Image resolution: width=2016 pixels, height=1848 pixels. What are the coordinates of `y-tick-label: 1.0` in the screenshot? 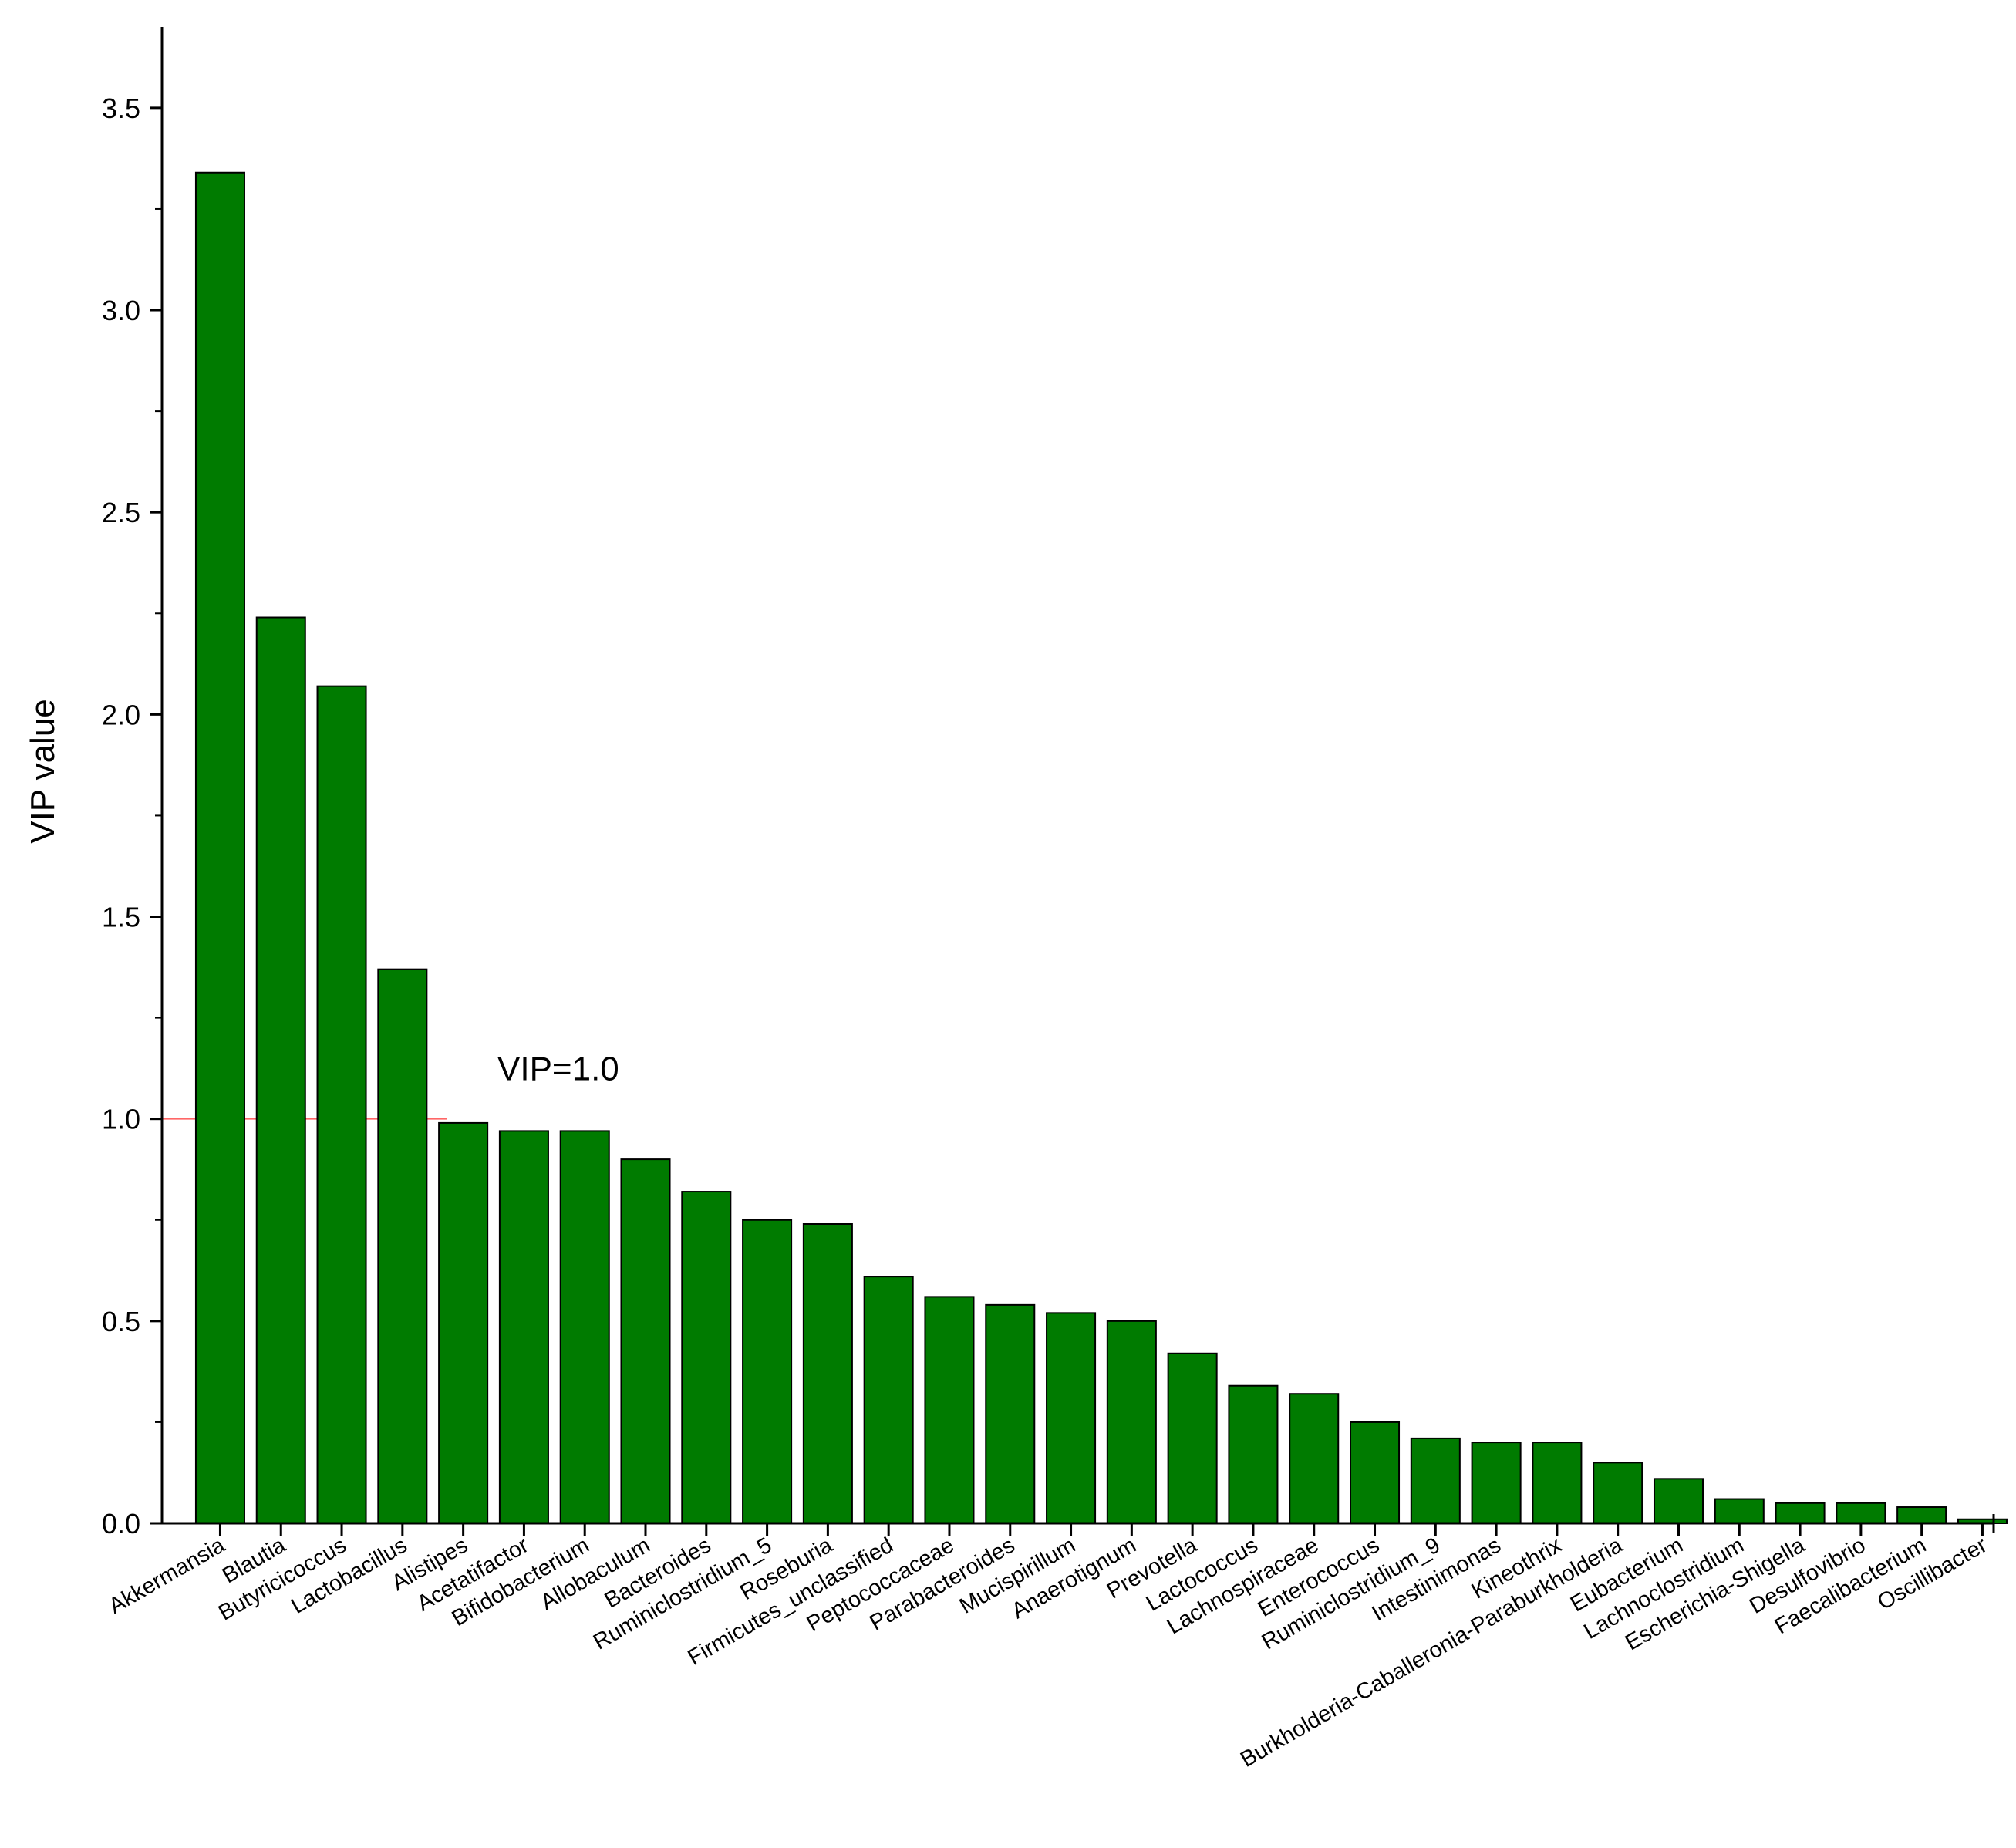 It's located at (121, 1119).